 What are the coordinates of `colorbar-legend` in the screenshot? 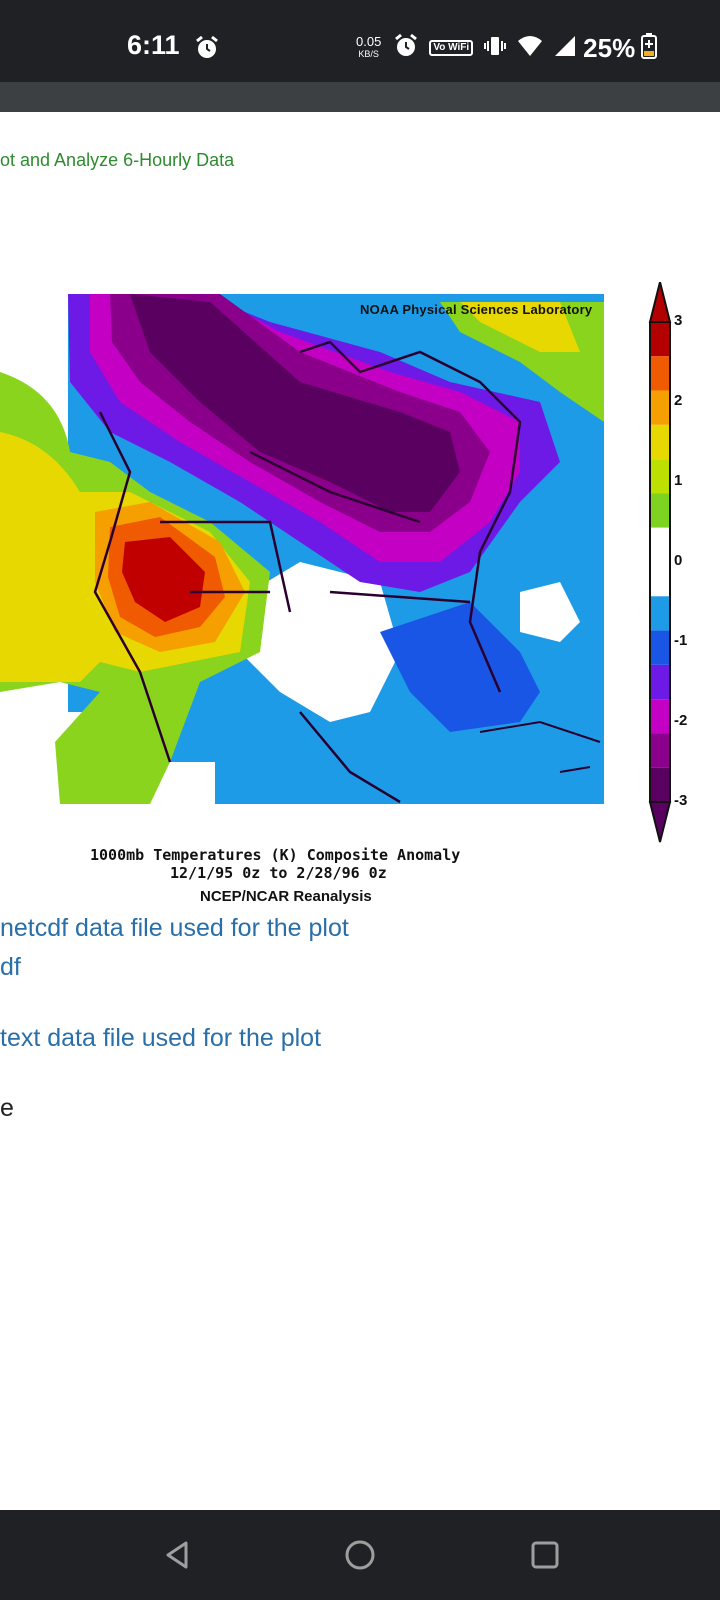 It's located at (660, 562).